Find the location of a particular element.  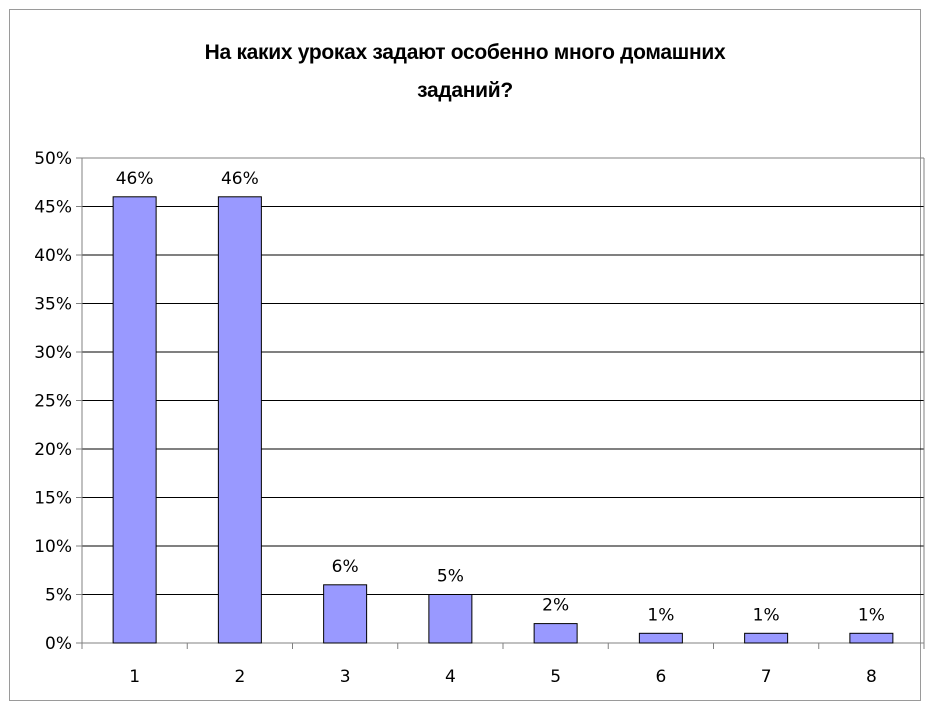

y-tick-label: 0% is located at coordinates (58, 644).